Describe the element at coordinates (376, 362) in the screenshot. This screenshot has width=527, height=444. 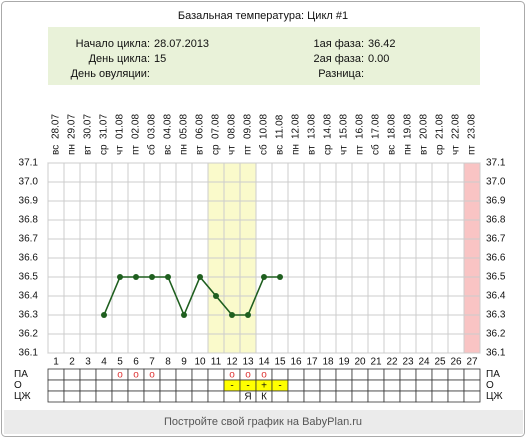
I see `x-tick-label: 21` at that location.